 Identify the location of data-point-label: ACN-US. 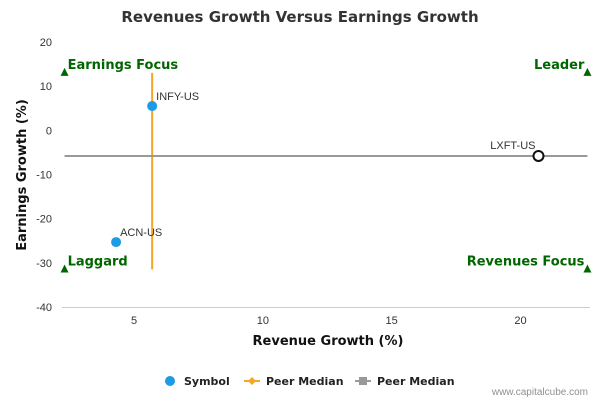
(141, 233).